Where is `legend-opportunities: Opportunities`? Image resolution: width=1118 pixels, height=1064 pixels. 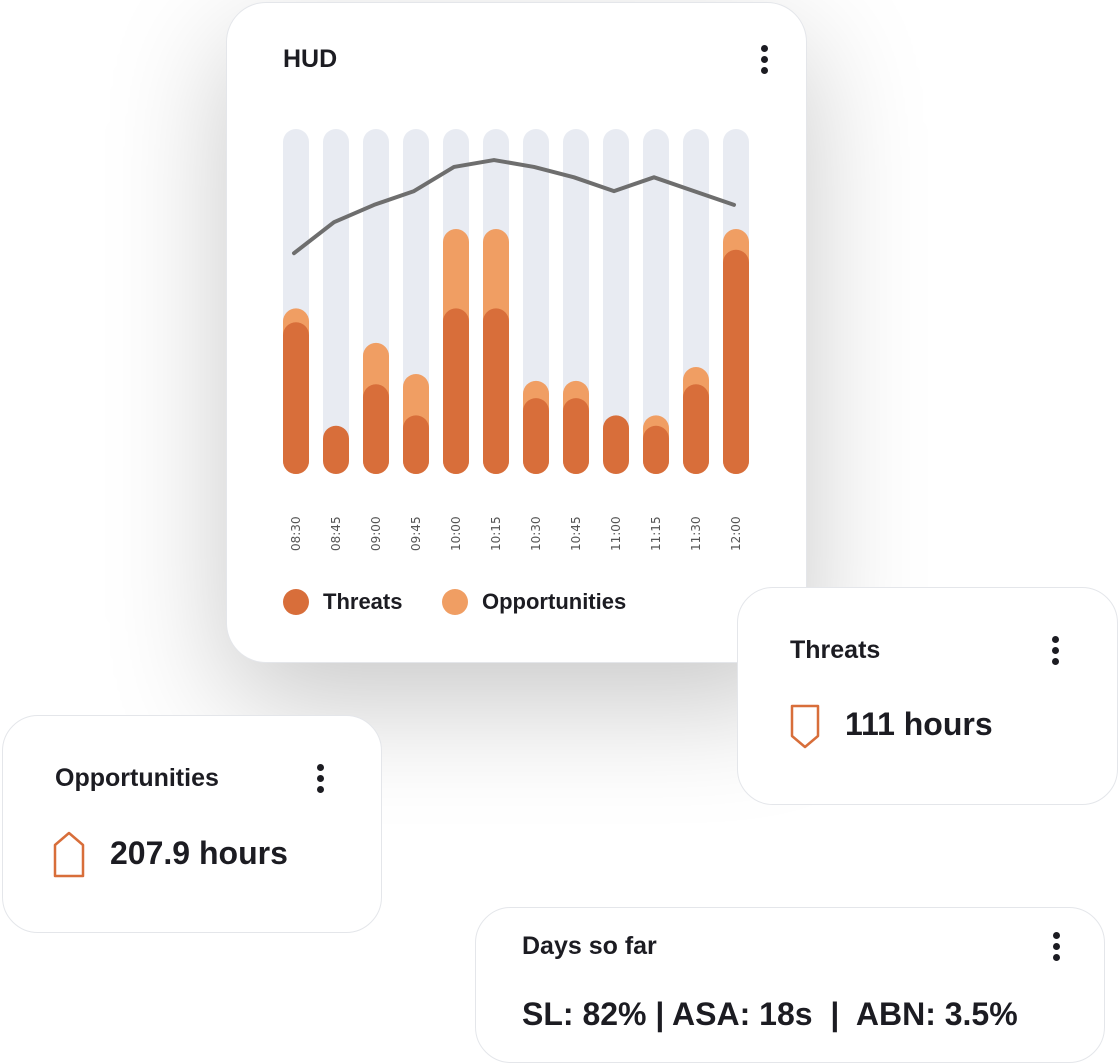
legend-opportunities: Opportunities is located at coordinates (534, 602).